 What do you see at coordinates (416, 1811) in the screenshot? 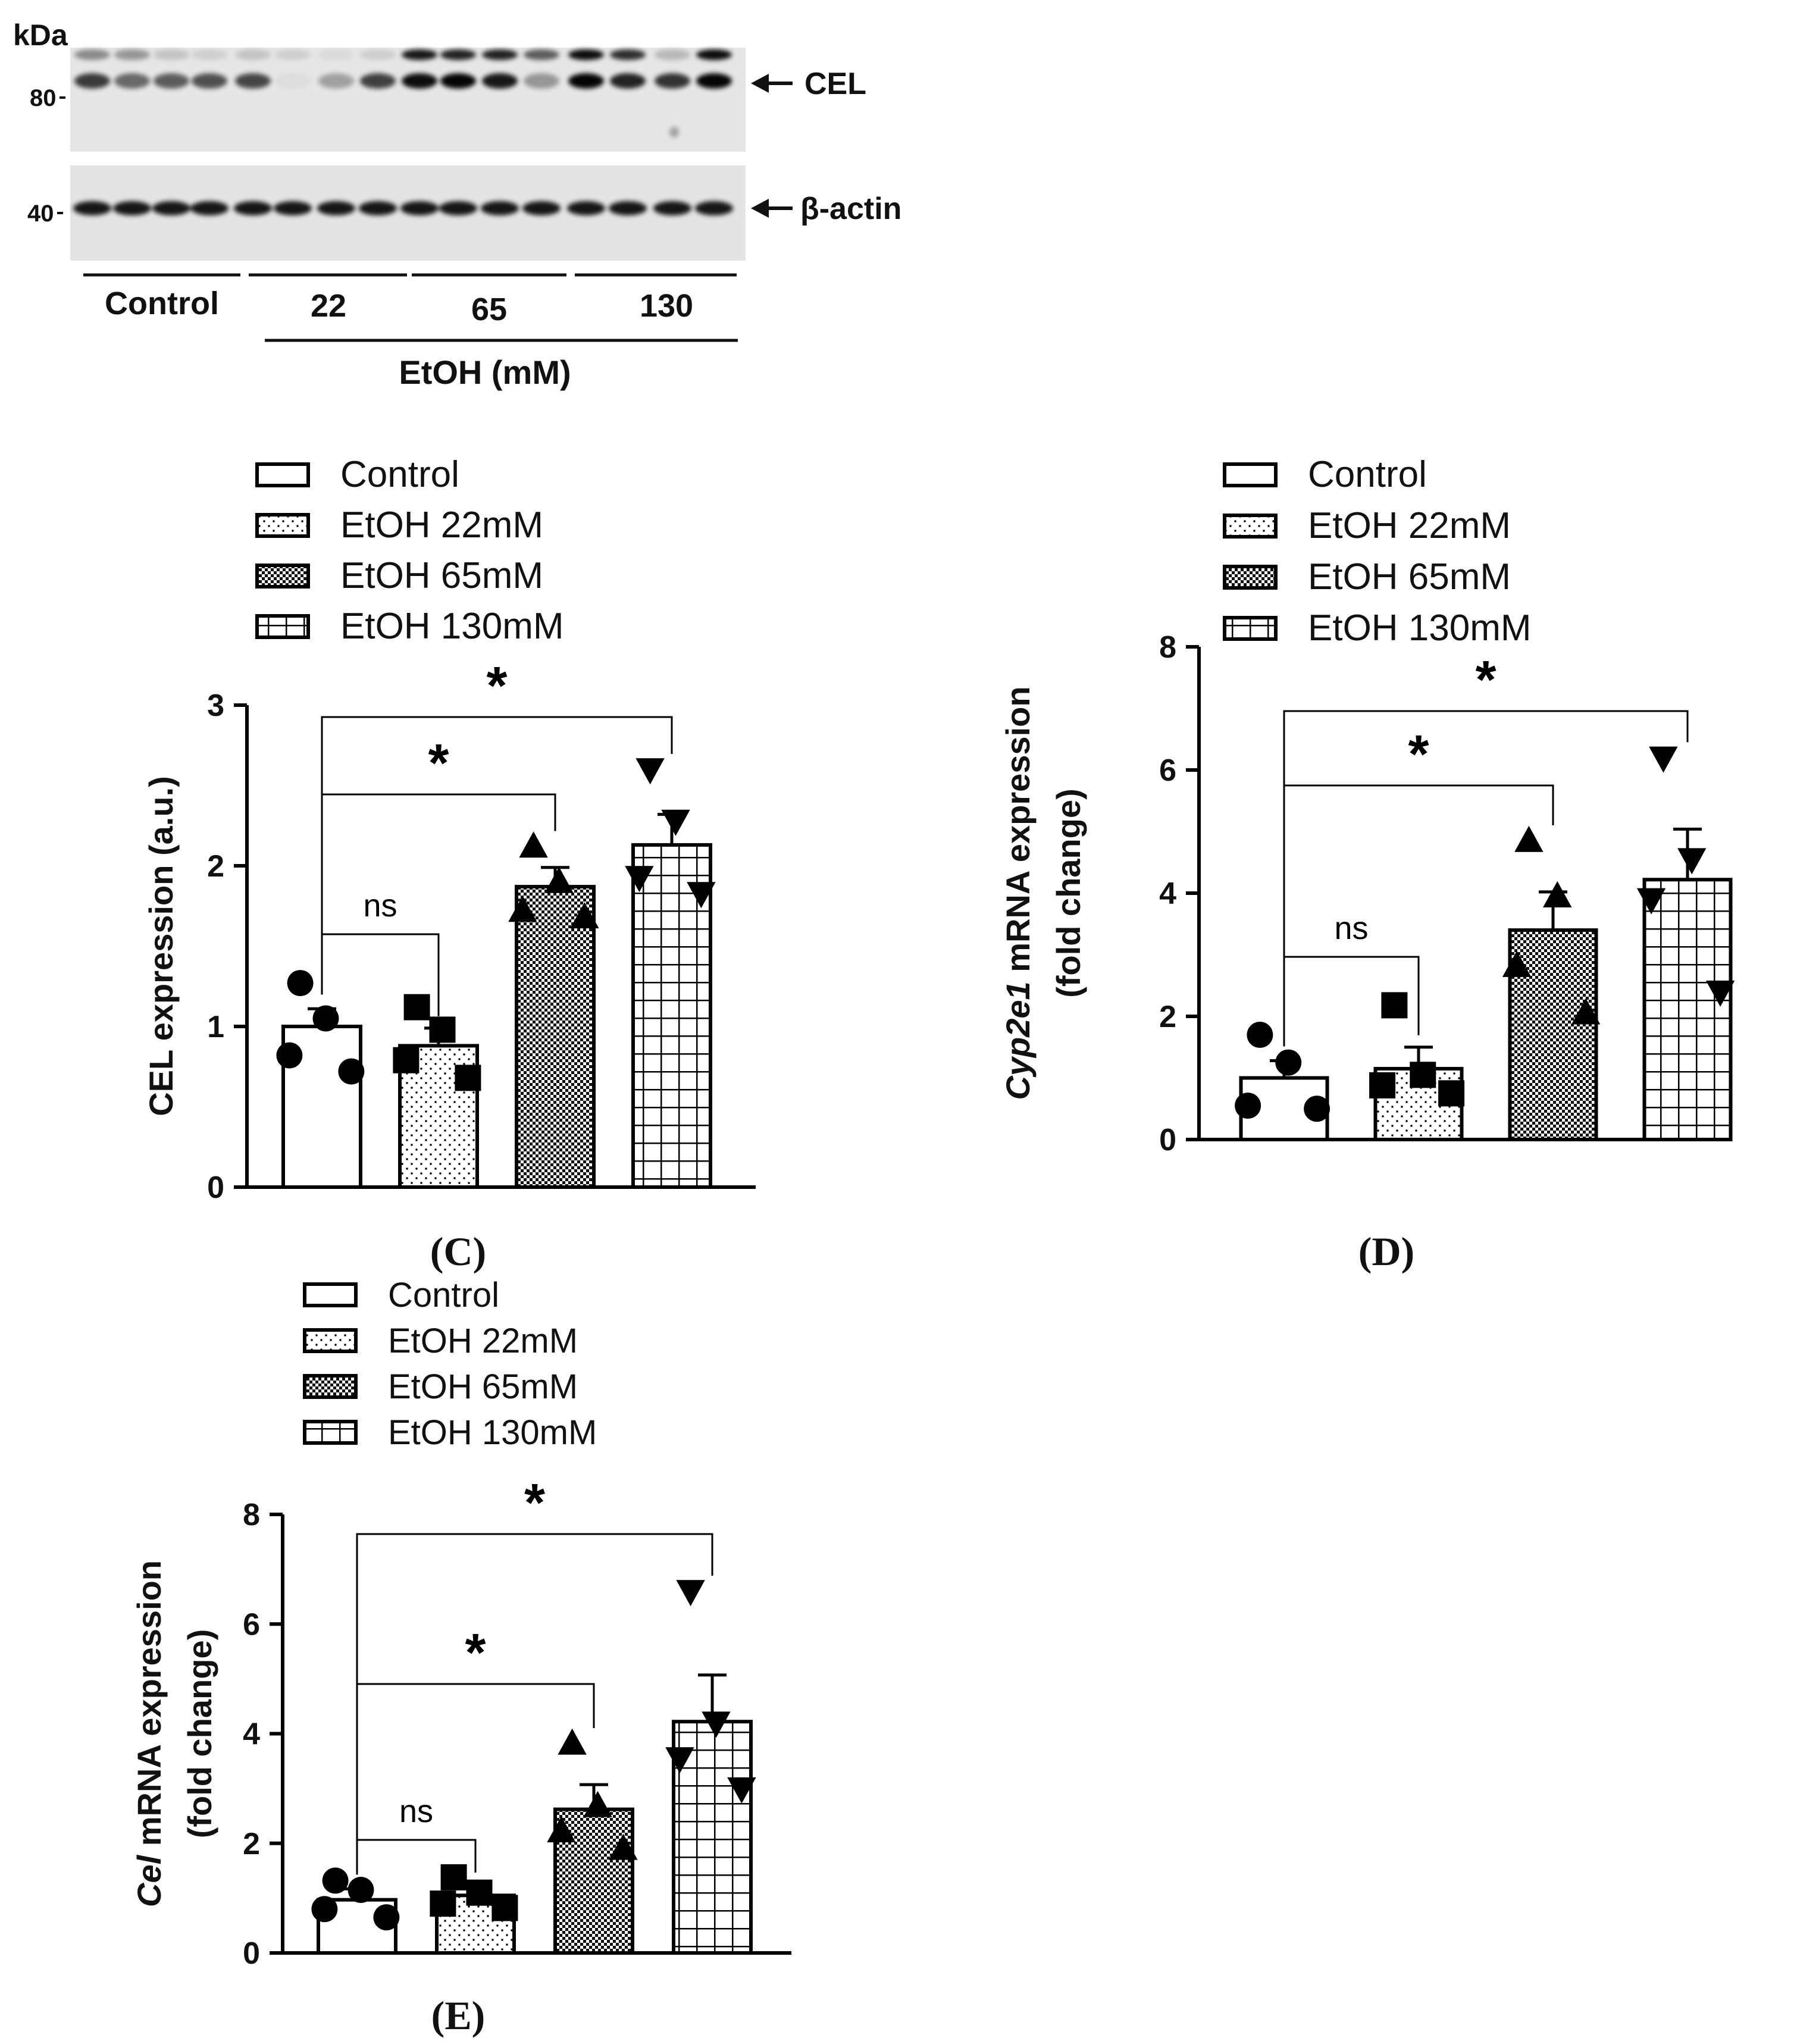
I see `significance-ns: ns` at bounding box center [416, 1811].